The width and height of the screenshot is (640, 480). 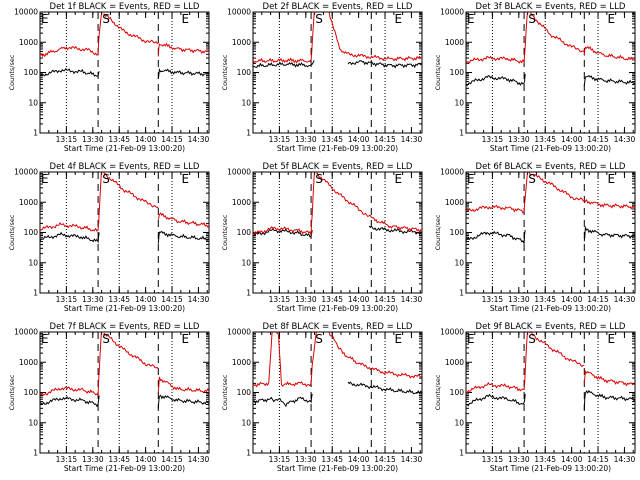 What do you see at coordinates (125, 7) in the screenshot?
I see `panel-title: Det 1f BLACK = Events, RED = LLD` at bounding box center [125, 7].